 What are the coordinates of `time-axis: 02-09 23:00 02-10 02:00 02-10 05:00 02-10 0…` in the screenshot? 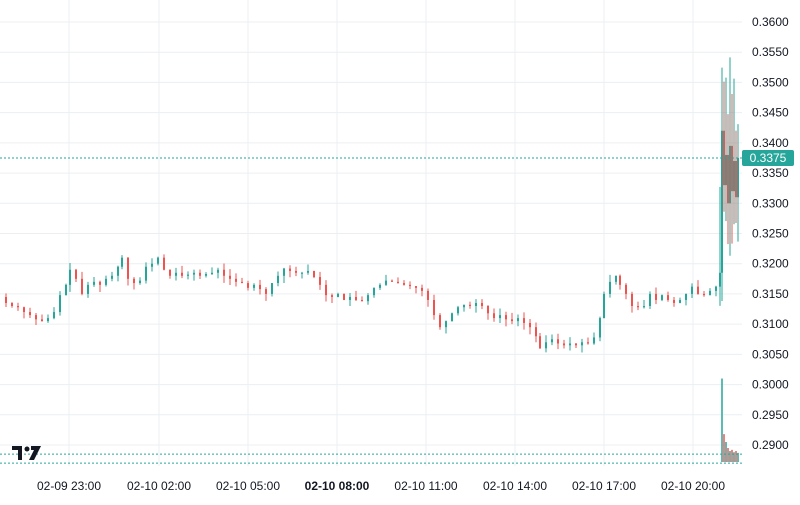 It's located at (381, 486).